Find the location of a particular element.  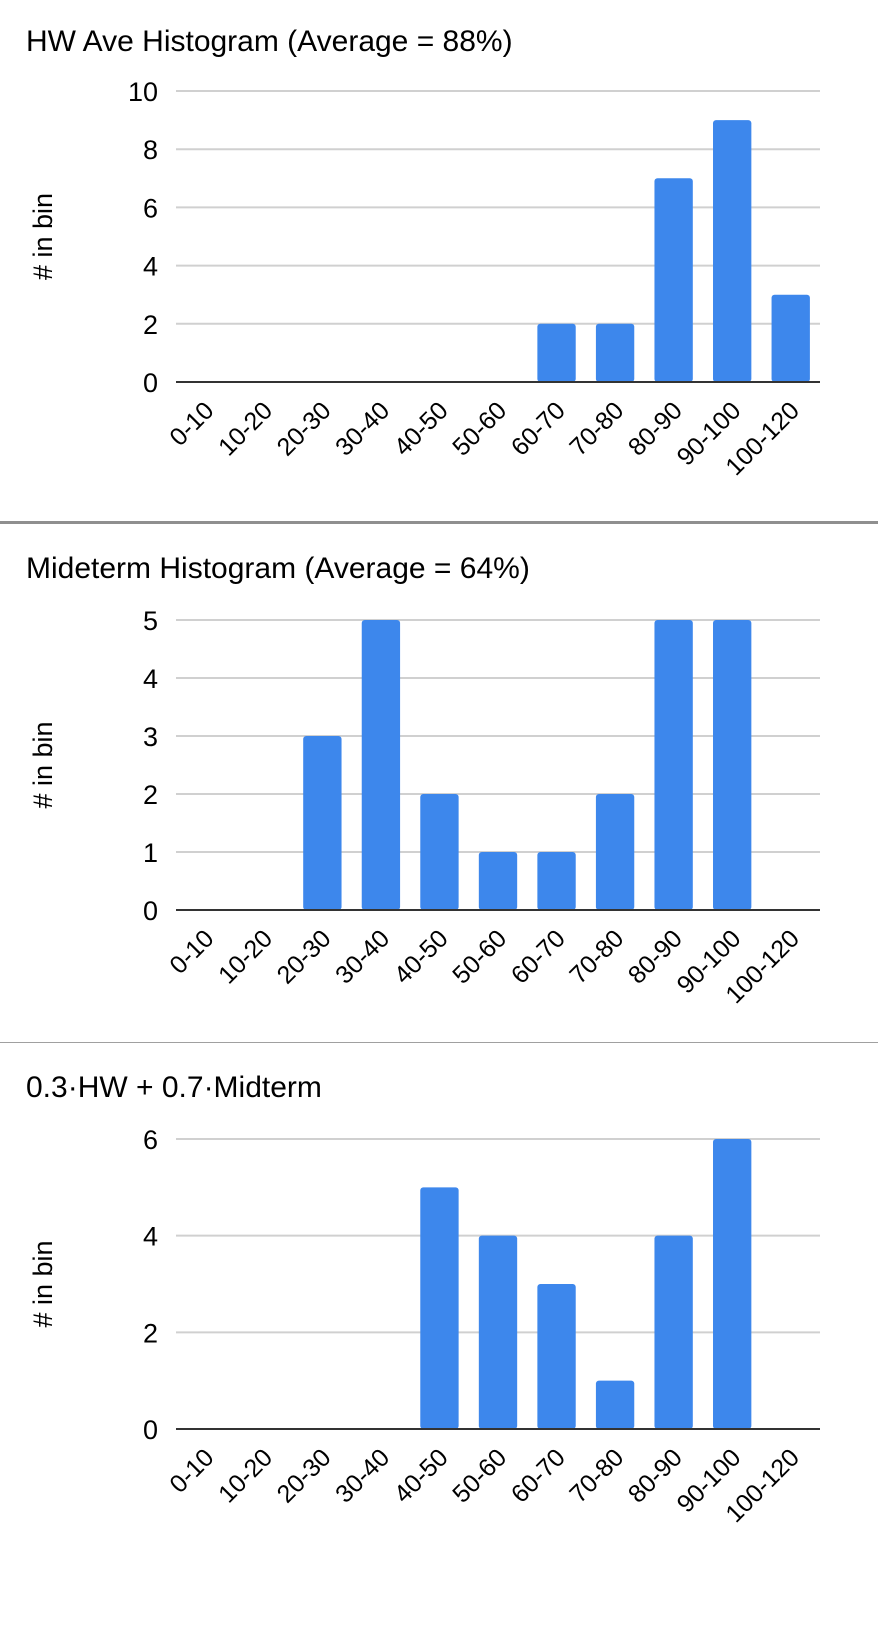

chart-title: 0.3·HW + 0.7·Midterm is located at coordinates (174, 1087).